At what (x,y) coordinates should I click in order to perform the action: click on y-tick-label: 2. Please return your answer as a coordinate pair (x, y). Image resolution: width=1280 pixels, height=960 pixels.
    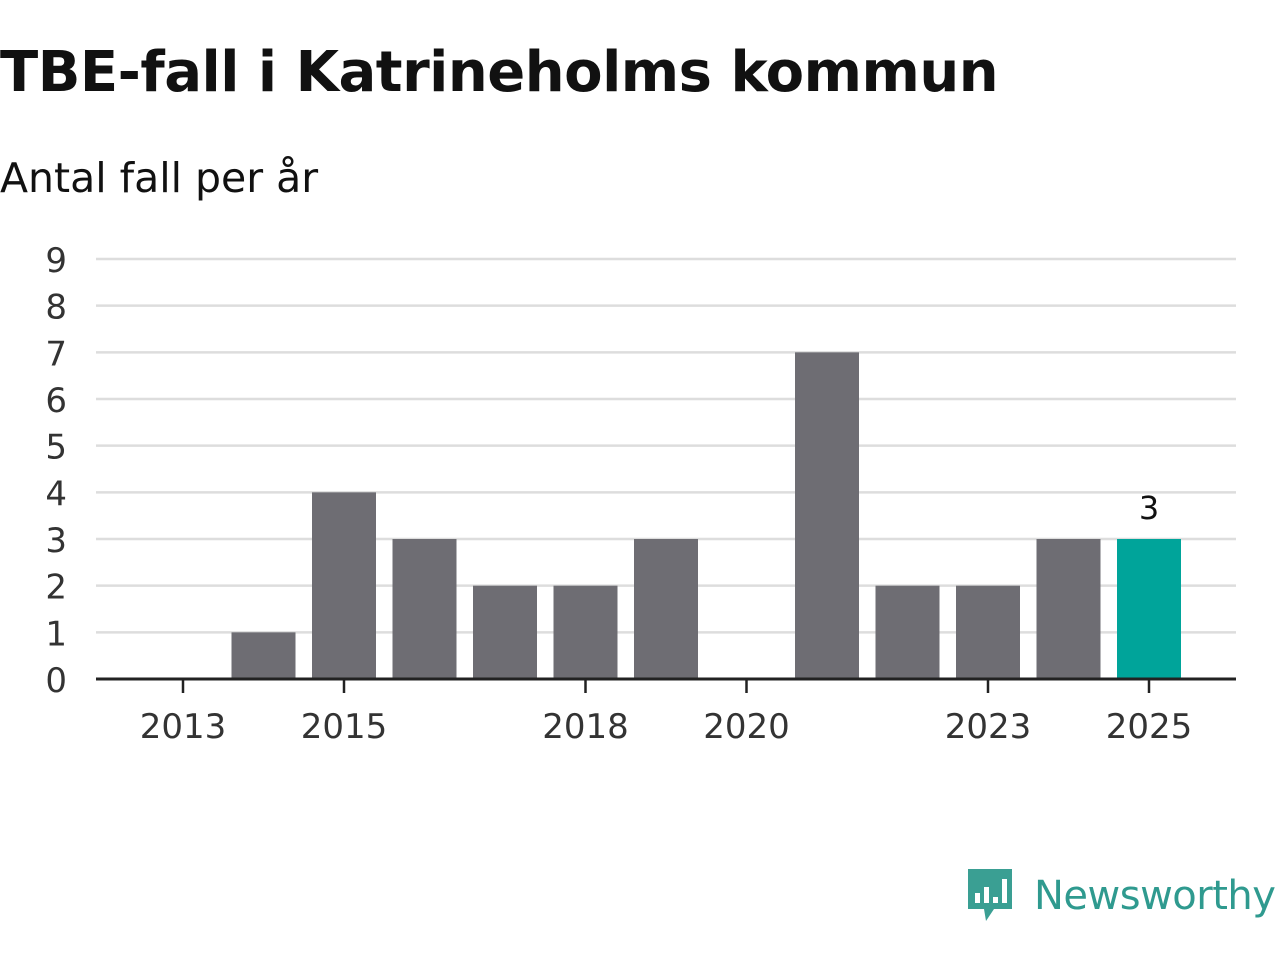
    Looking at the image, I should click on (56, 588).